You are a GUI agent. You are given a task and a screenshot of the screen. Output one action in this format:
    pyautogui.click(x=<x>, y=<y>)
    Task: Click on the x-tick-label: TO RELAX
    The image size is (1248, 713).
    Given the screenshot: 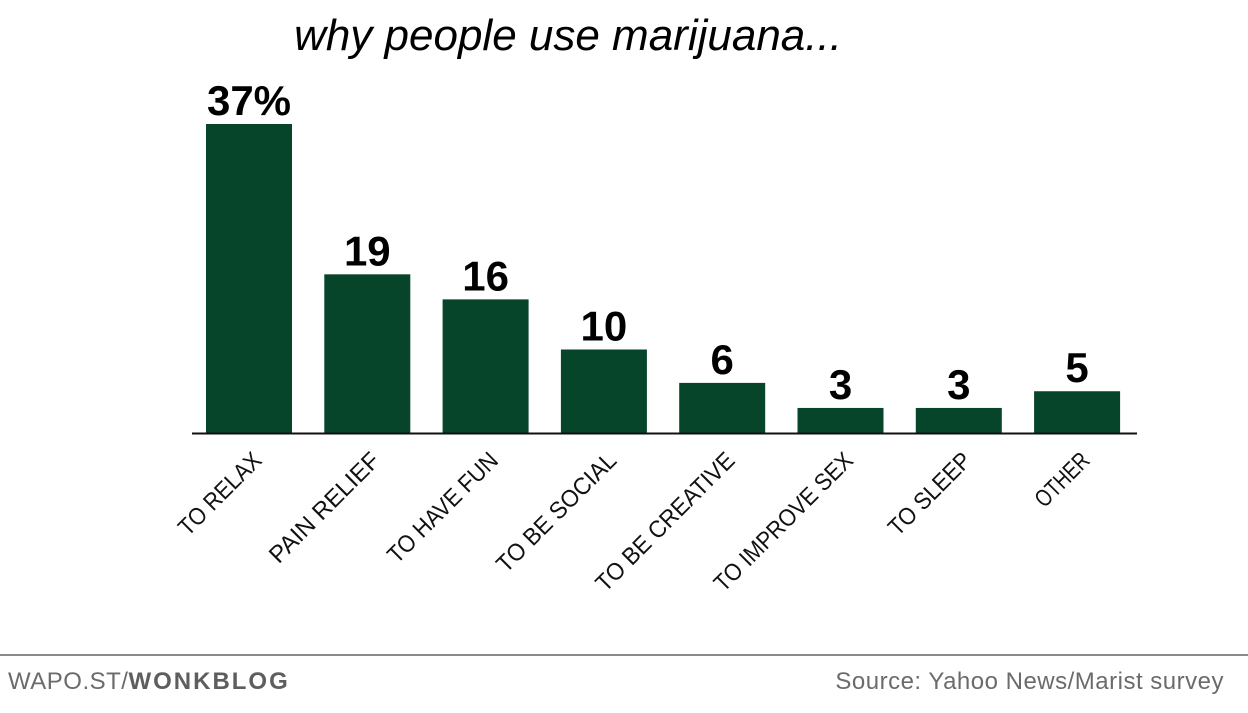 What is the action you would take?
    pyautogui.click(x=220, y=494)
    